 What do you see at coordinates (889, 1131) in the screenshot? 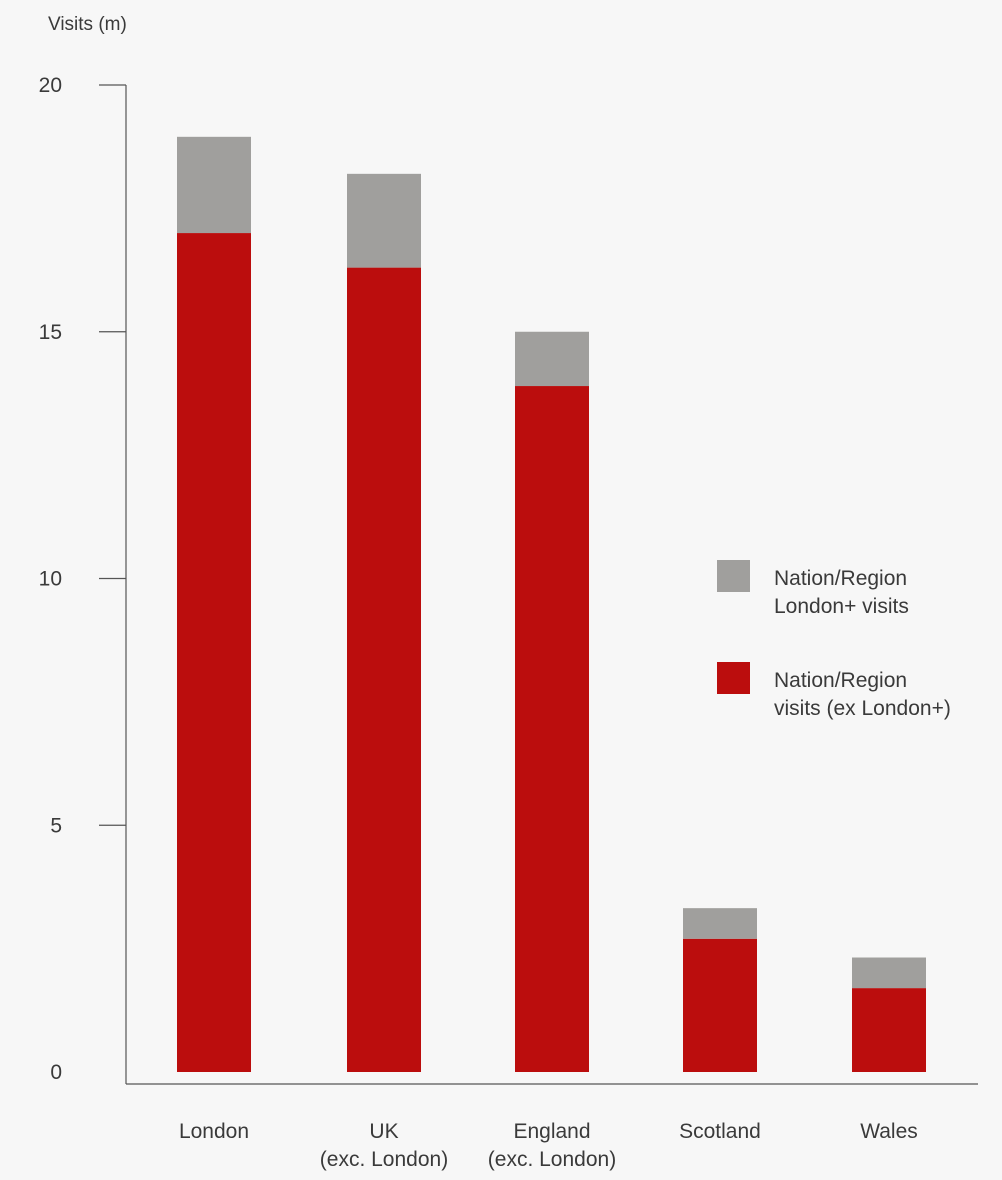
I see `x-category-label: Wales` at bounding box center [889, 1131].